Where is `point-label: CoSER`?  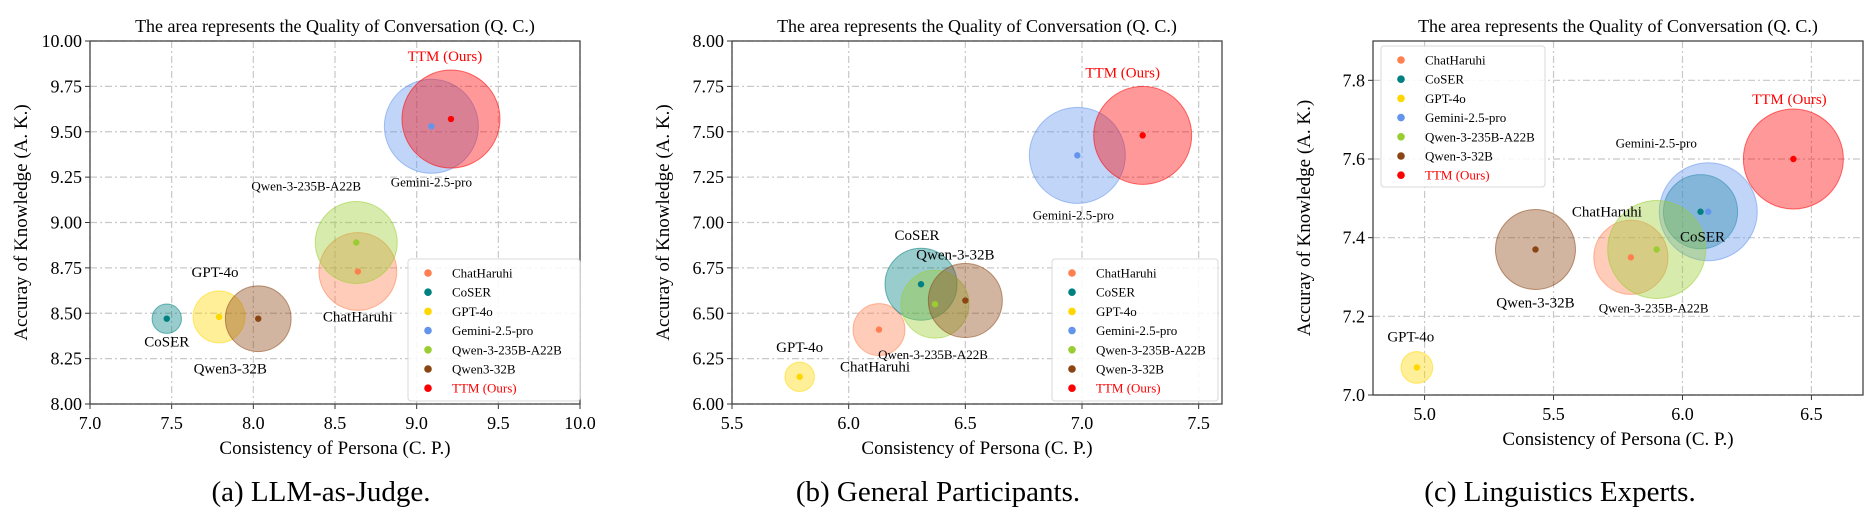 point-label: CoSER is located at coordinates (916, 236).